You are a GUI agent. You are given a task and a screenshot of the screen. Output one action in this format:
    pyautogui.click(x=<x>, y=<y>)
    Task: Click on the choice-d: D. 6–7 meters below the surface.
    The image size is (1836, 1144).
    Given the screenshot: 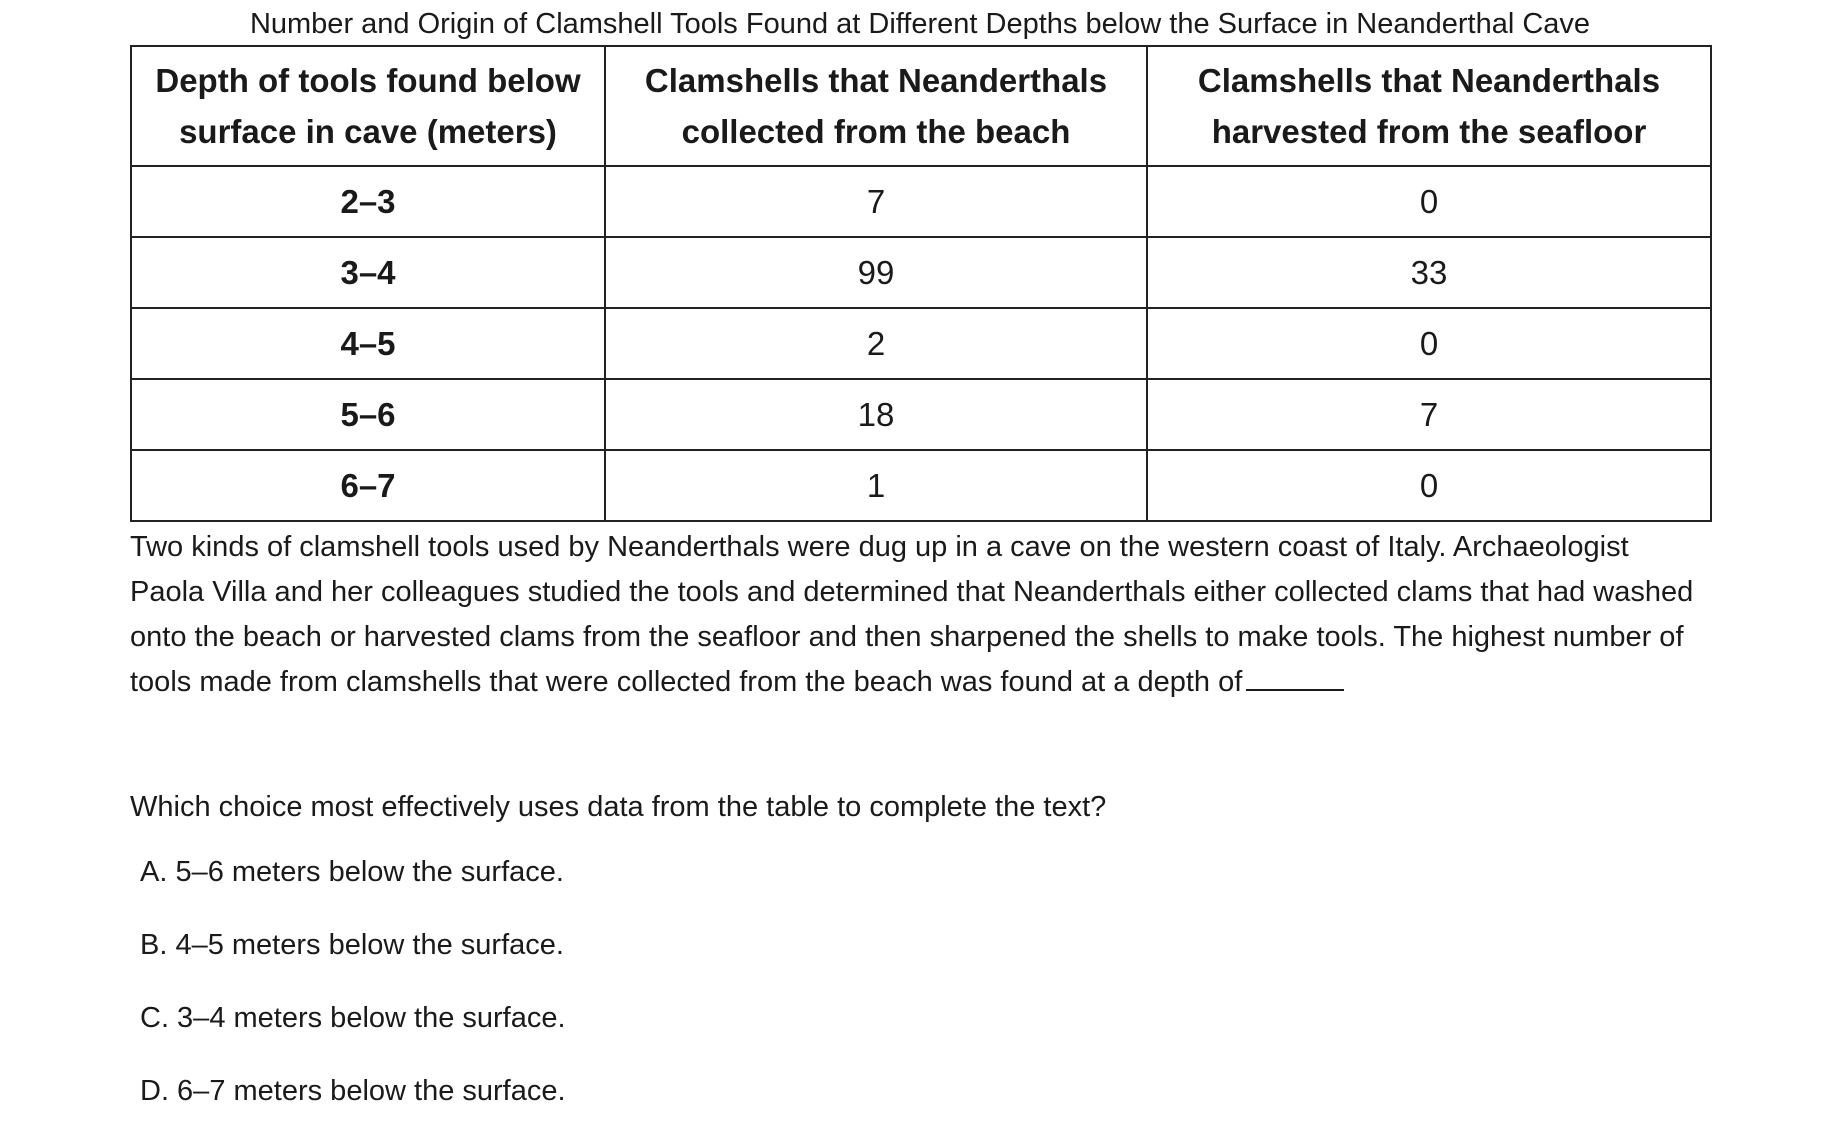 What is the action you would take?
    pyautogui.click(x=353, y=1091)
    